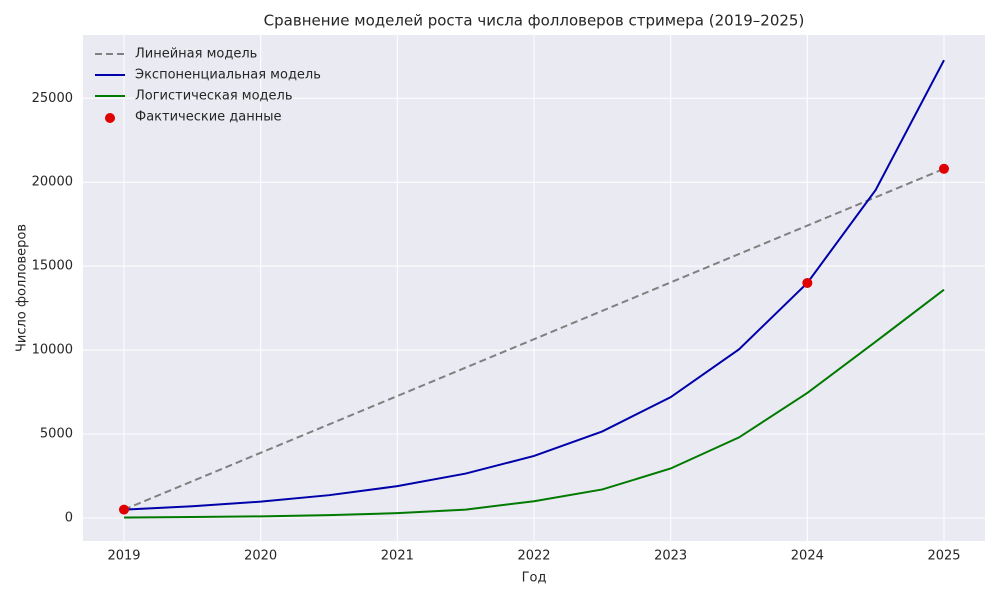 This screenshot has height=600, width=1000. Describe the element at coordinates (196, 54) in the screenshot. I see `legend-label: Линейная модель` at that location.